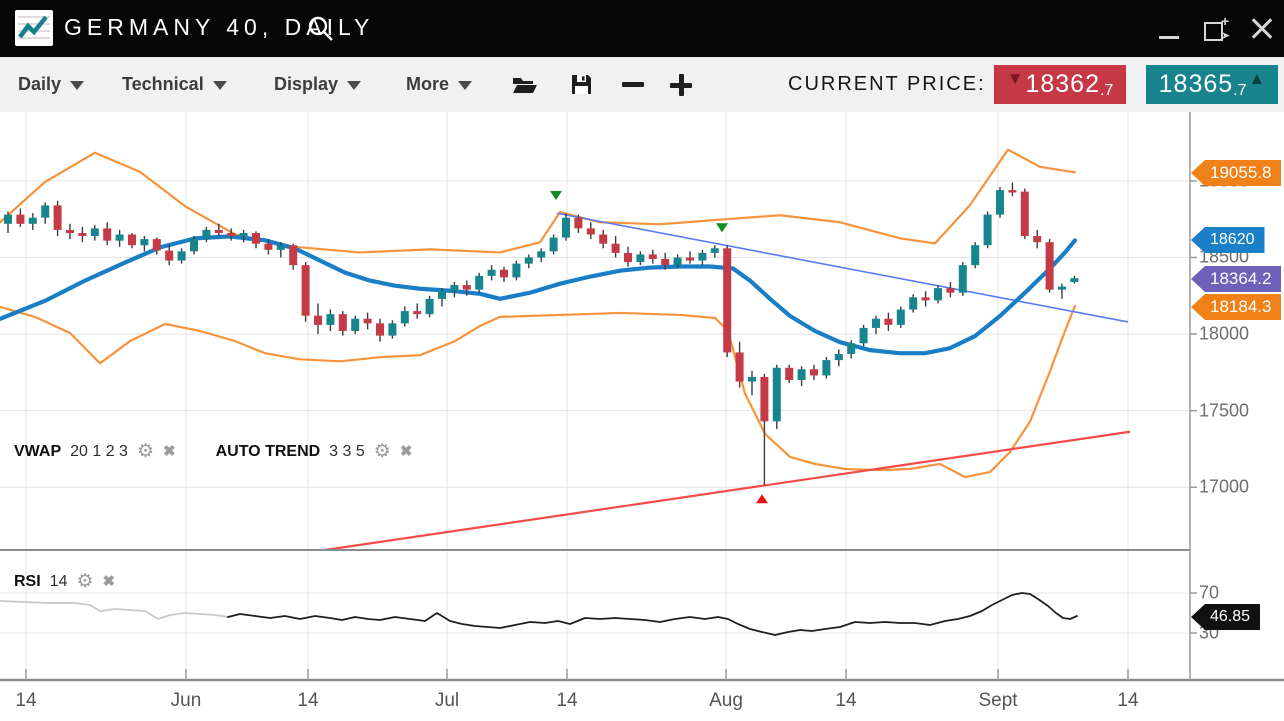 Image resolution: width=1284 pixels, height=721 pixels. Describe the element at coordinates (439, 84) in the screenshot. I see `menu-more: More` at that location.